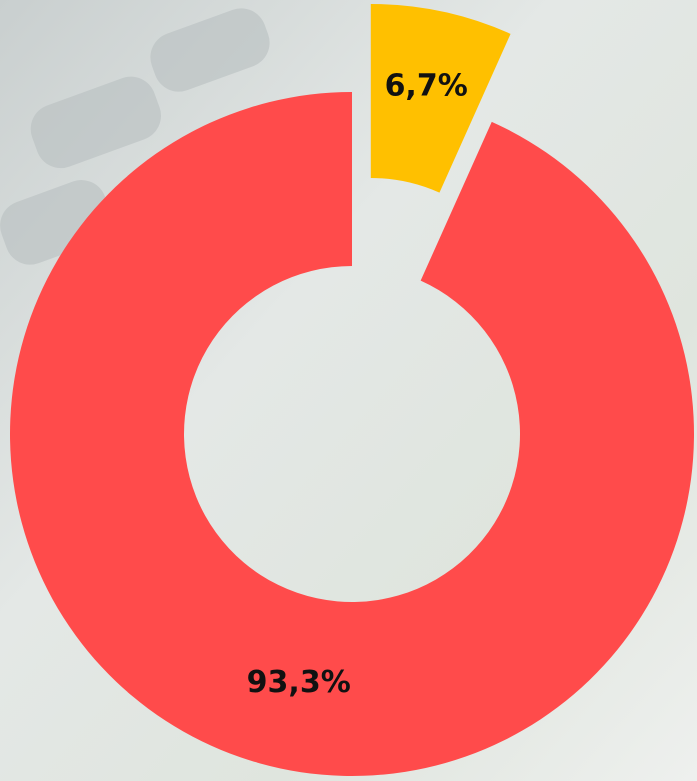  What do you see at coordinates (426, 85) in the screenshot?
I see `data-label: 6,7%` at bounding box center [426, 85].